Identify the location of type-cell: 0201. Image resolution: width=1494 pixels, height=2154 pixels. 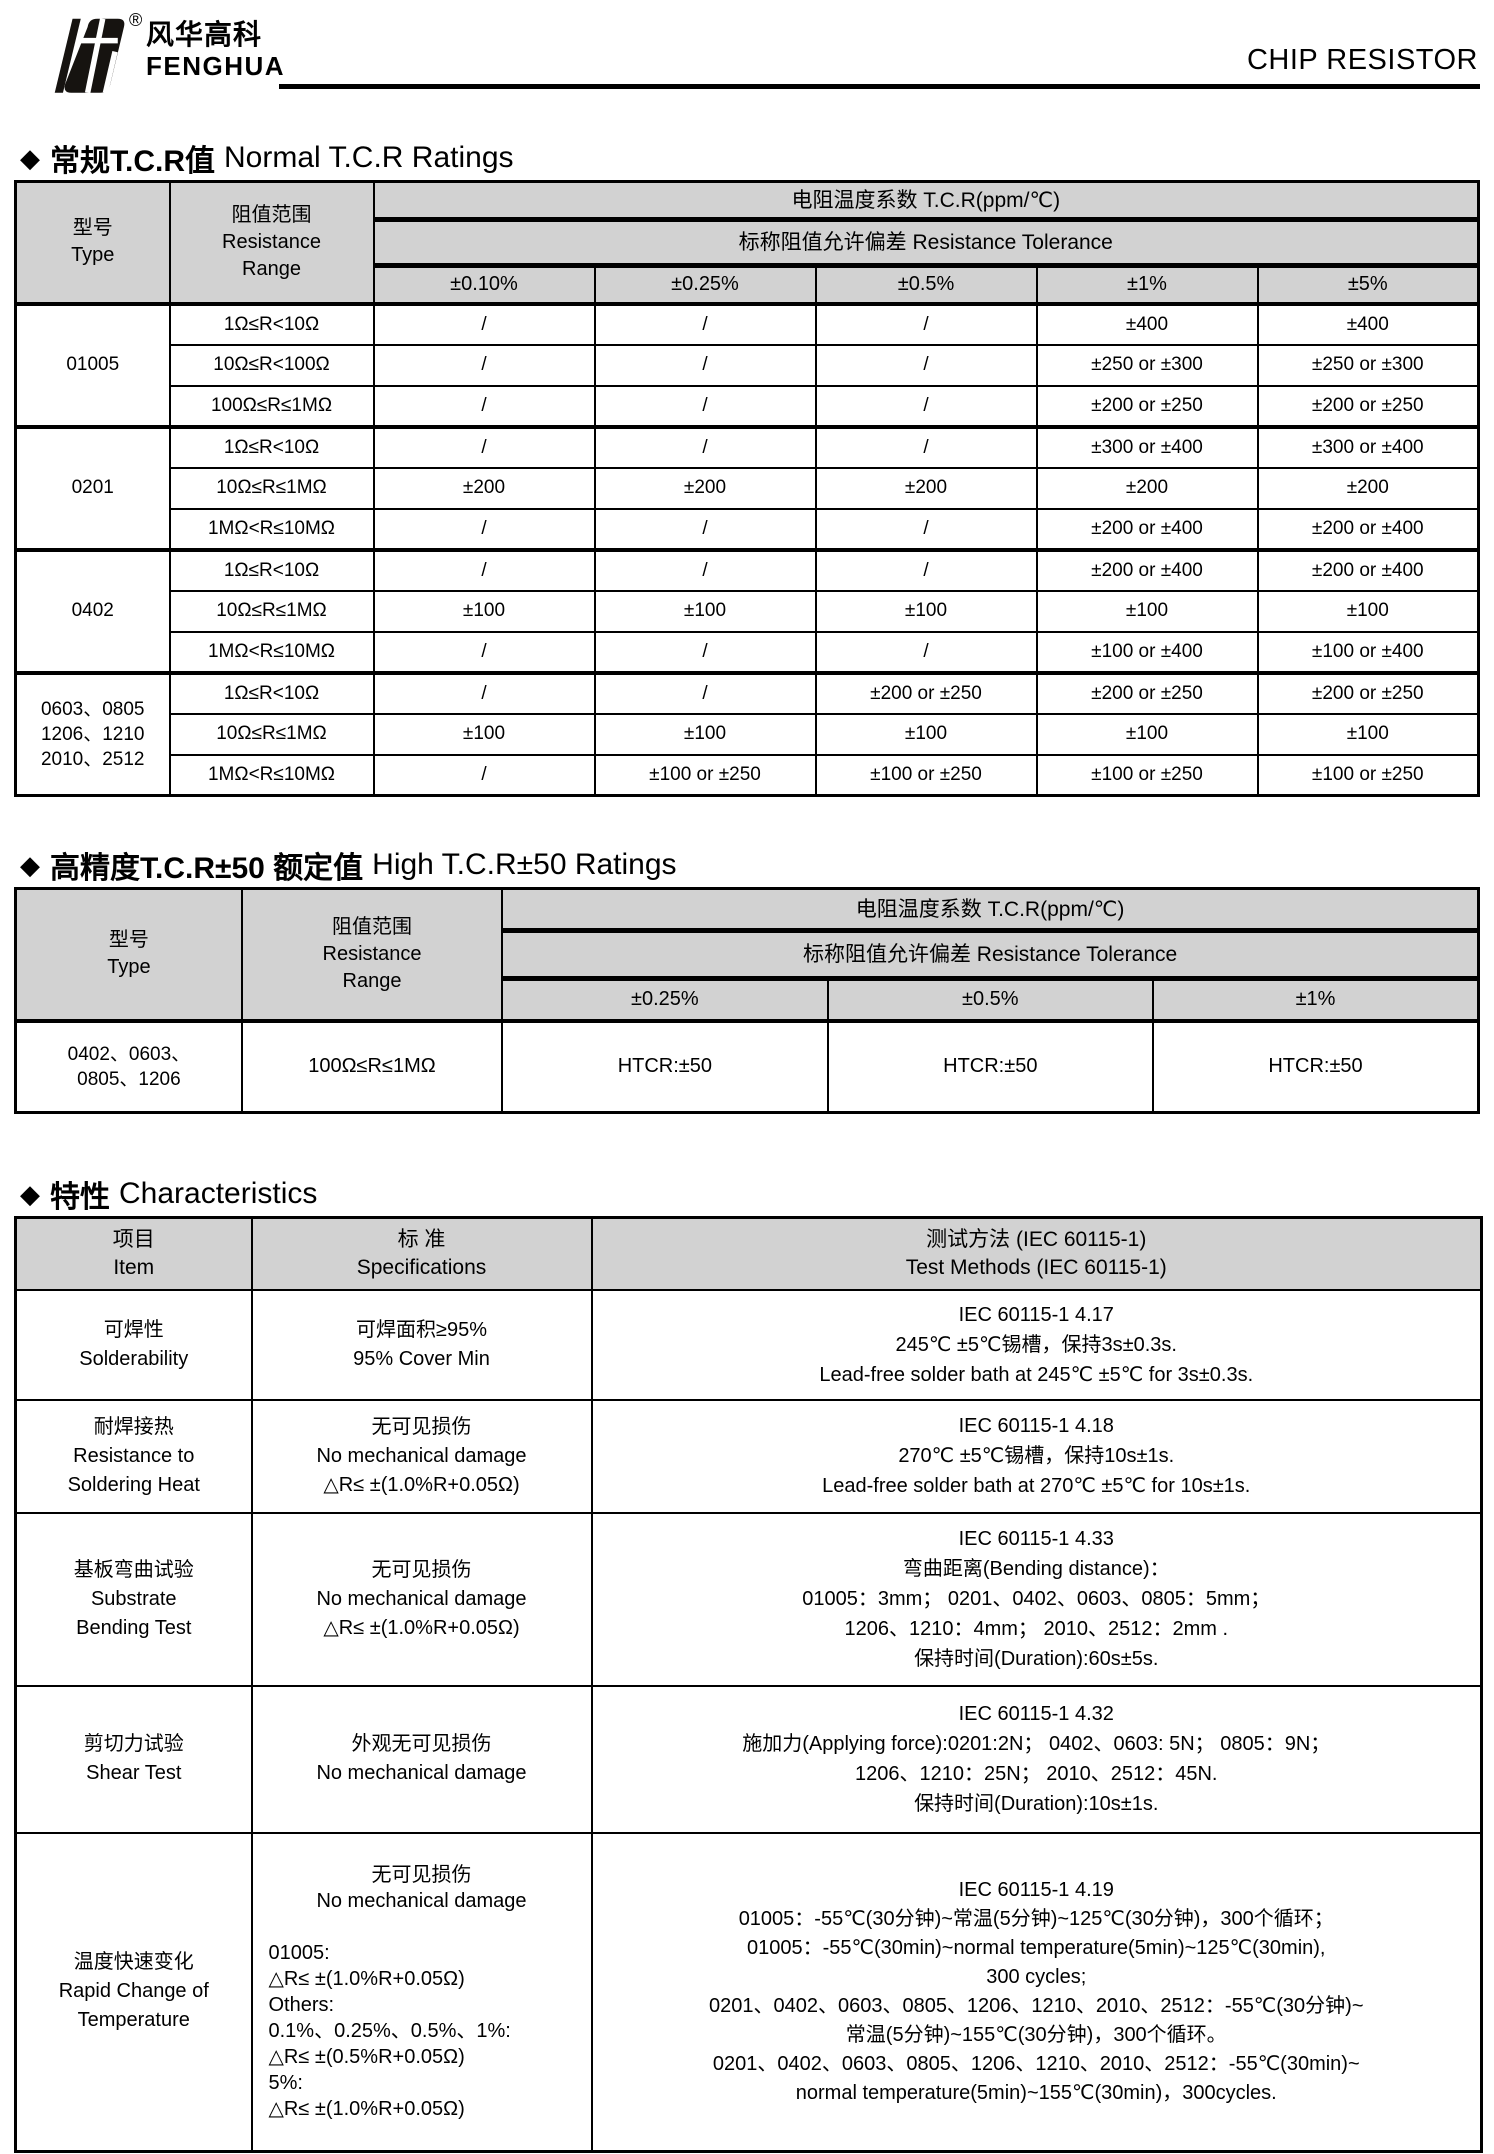
(92, 487).